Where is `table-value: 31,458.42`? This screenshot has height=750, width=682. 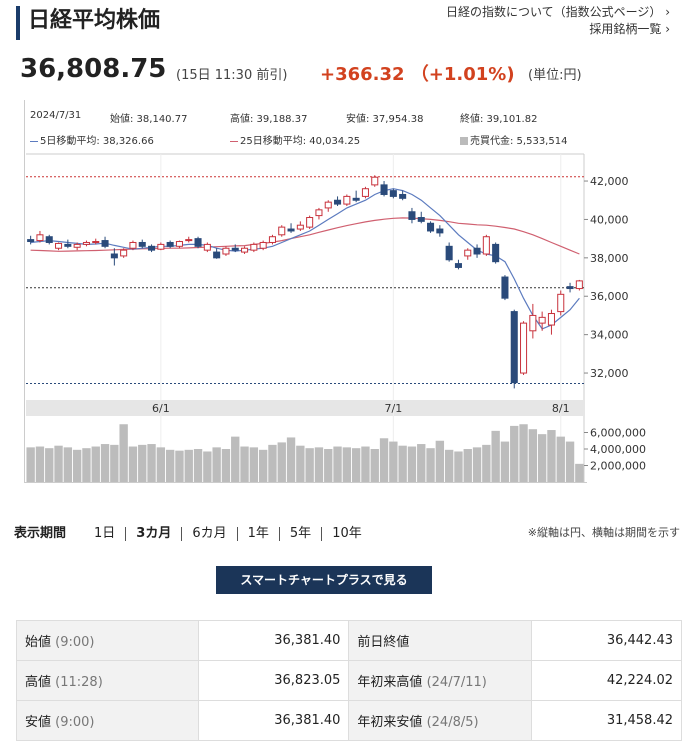
table-value: 31,458.42 is located at coordinates (606, 720).